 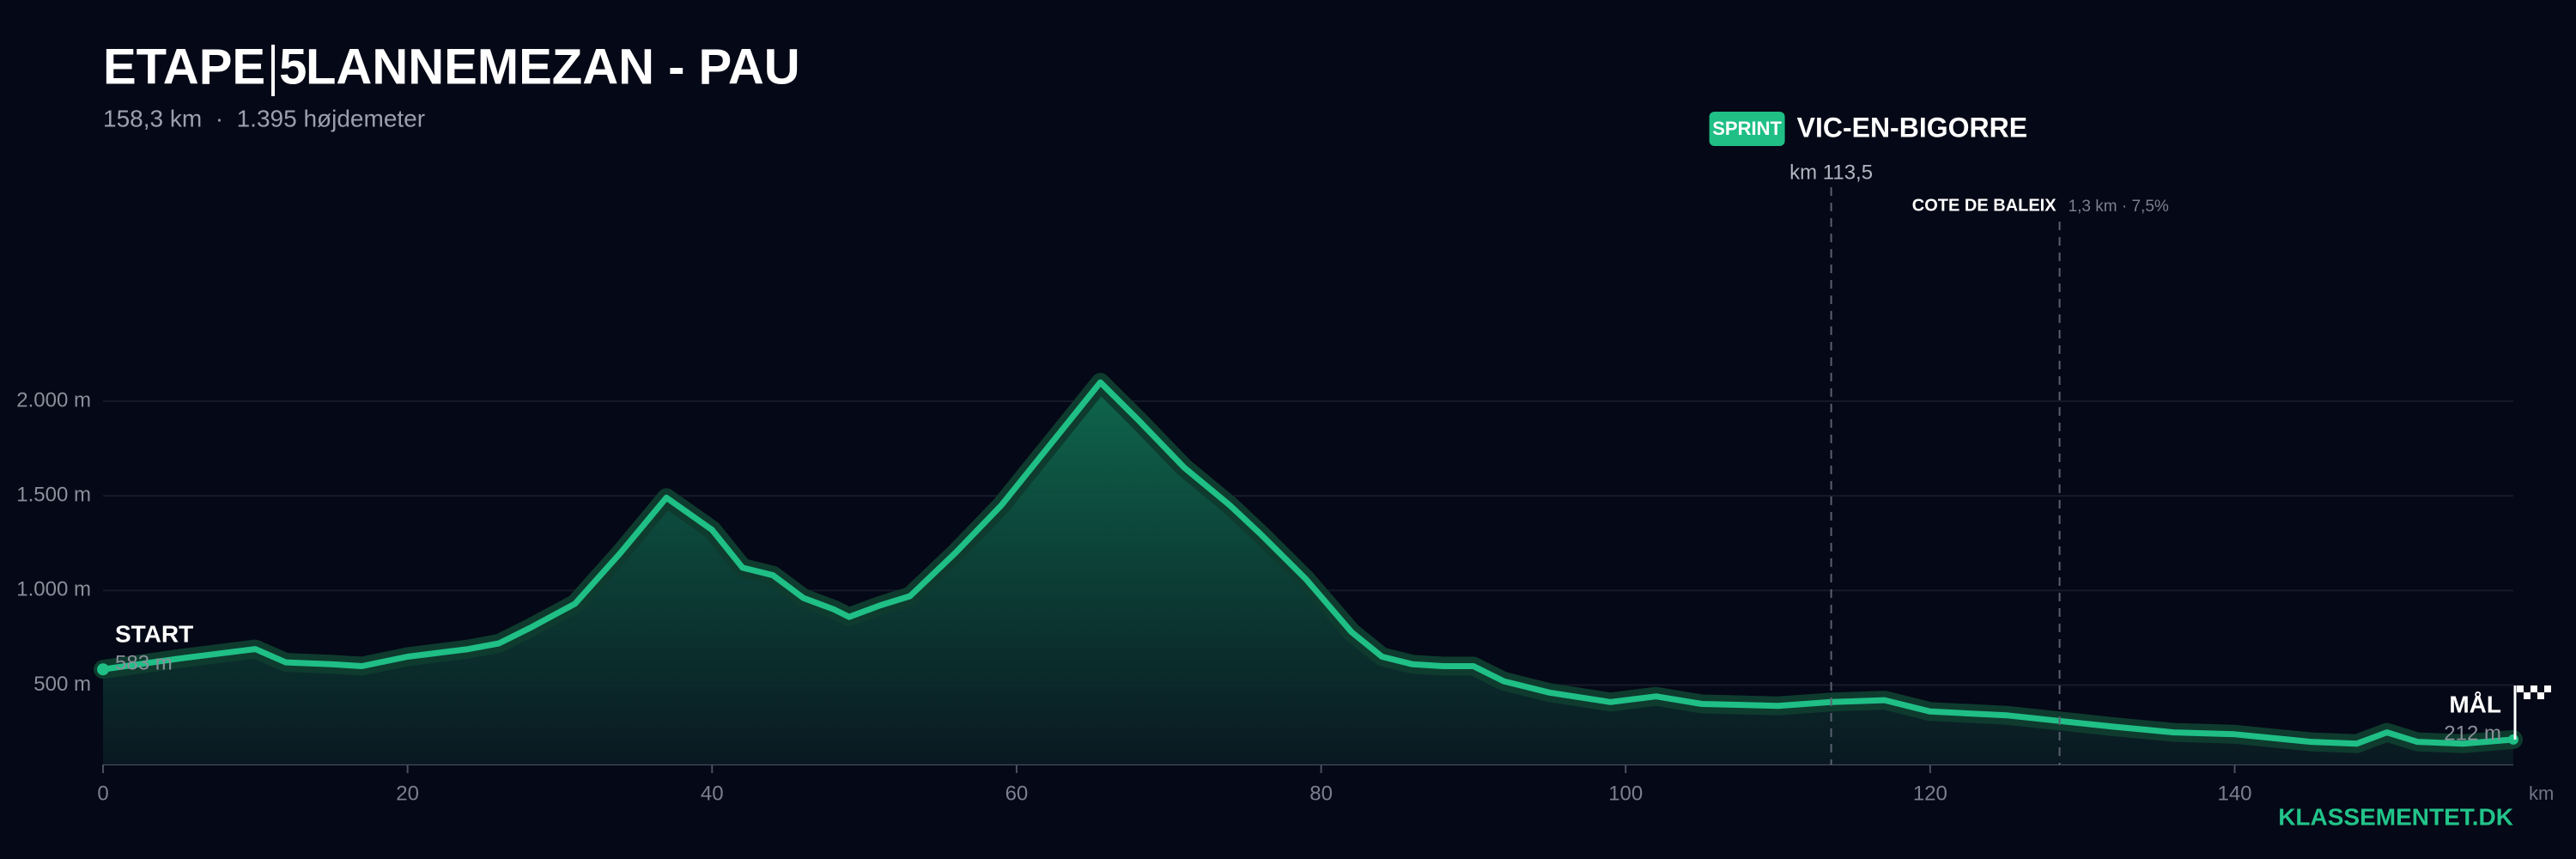 What do you see at coordinates (1930, 793) in the screenshot?
I see `x-tick-label: 120` at bounding box center [1930, 793].